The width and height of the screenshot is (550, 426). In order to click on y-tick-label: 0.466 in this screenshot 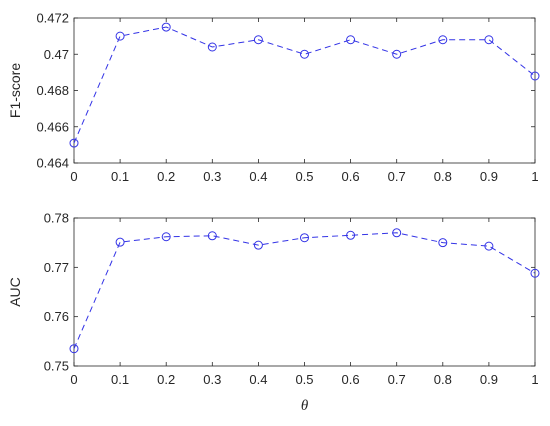, I will do `click(52, 126)`.